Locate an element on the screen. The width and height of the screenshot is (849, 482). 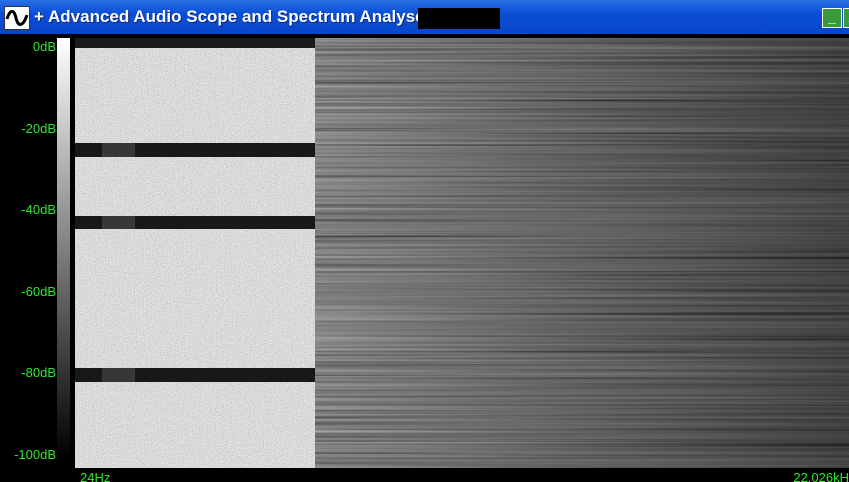
db-label: -60dB is located at coordinates (38, 291).